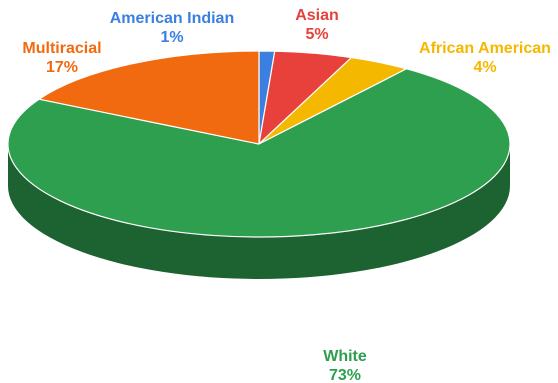 This screenshot has height=383, width=558. What do you see at coordinates (149, 97) in the screenshot?
I see `pie-slice-multiracial` at bounding box center [149, 97].